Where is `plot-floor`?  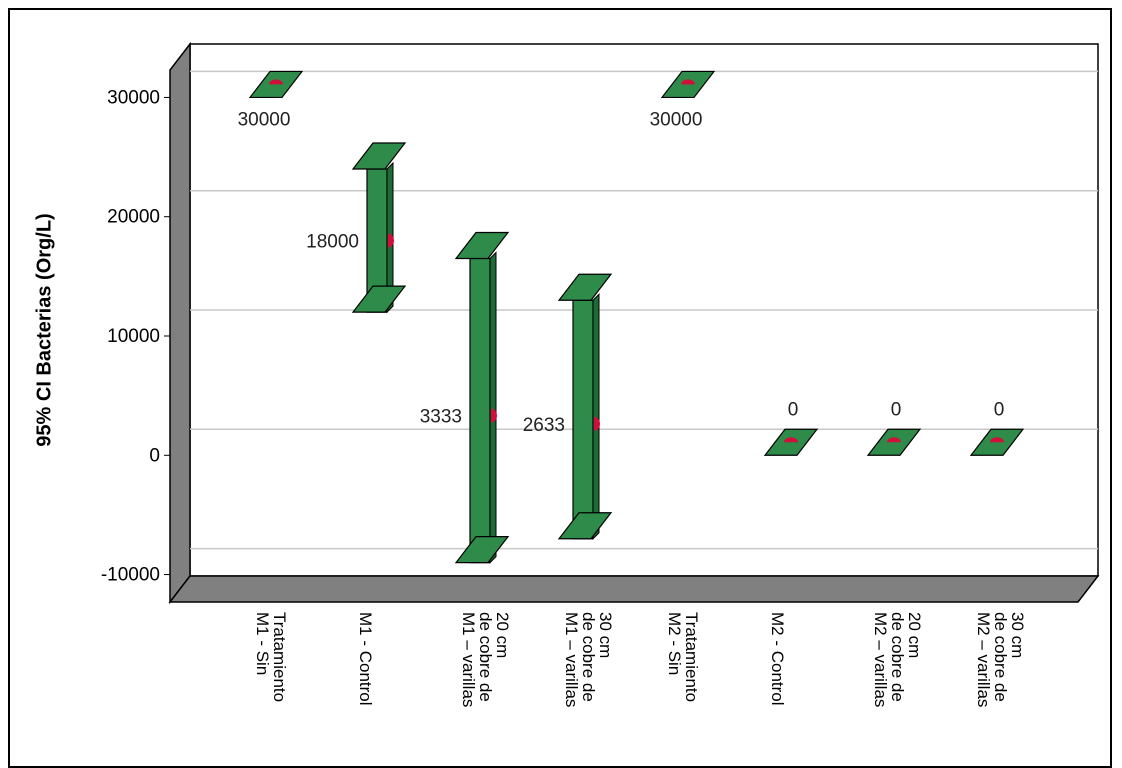
plot-floor is located at coordinates (634, 589).